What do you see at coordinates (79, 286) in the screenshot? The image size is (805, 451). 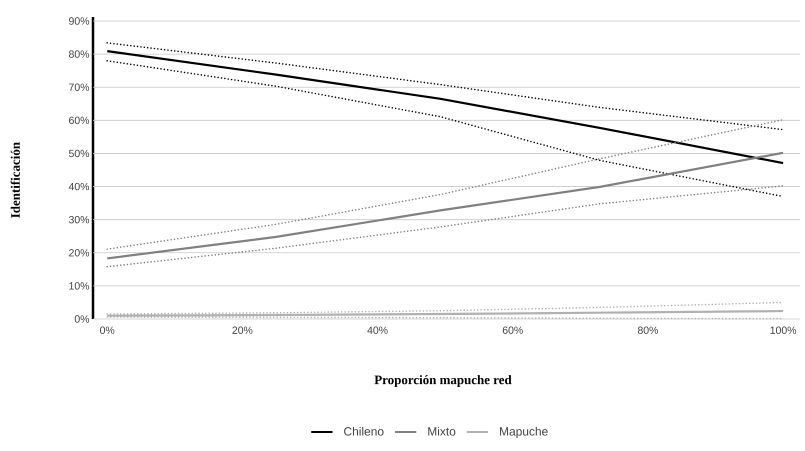 I see `y-tick-label: 10%` at bounding box center [79, 286].